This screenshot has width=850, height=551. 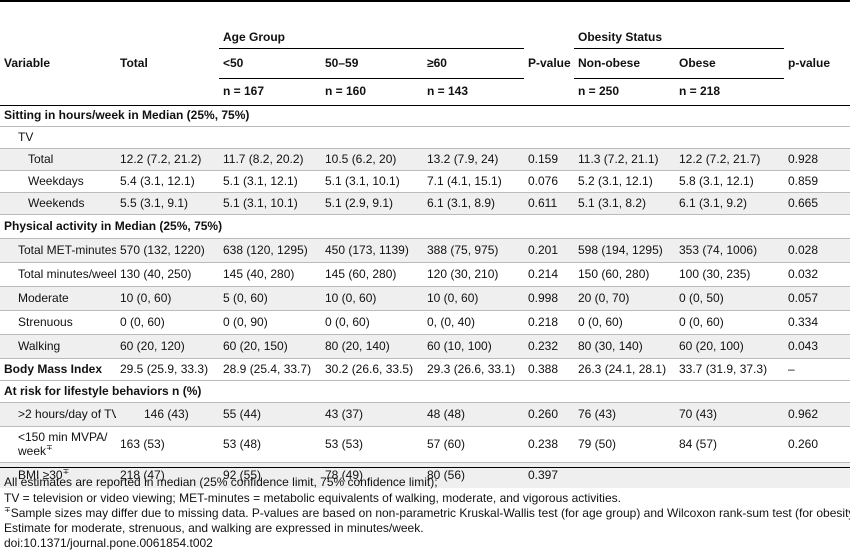 I want to click on col-pvalue-ob: p-value, so click(x=809, y=63).